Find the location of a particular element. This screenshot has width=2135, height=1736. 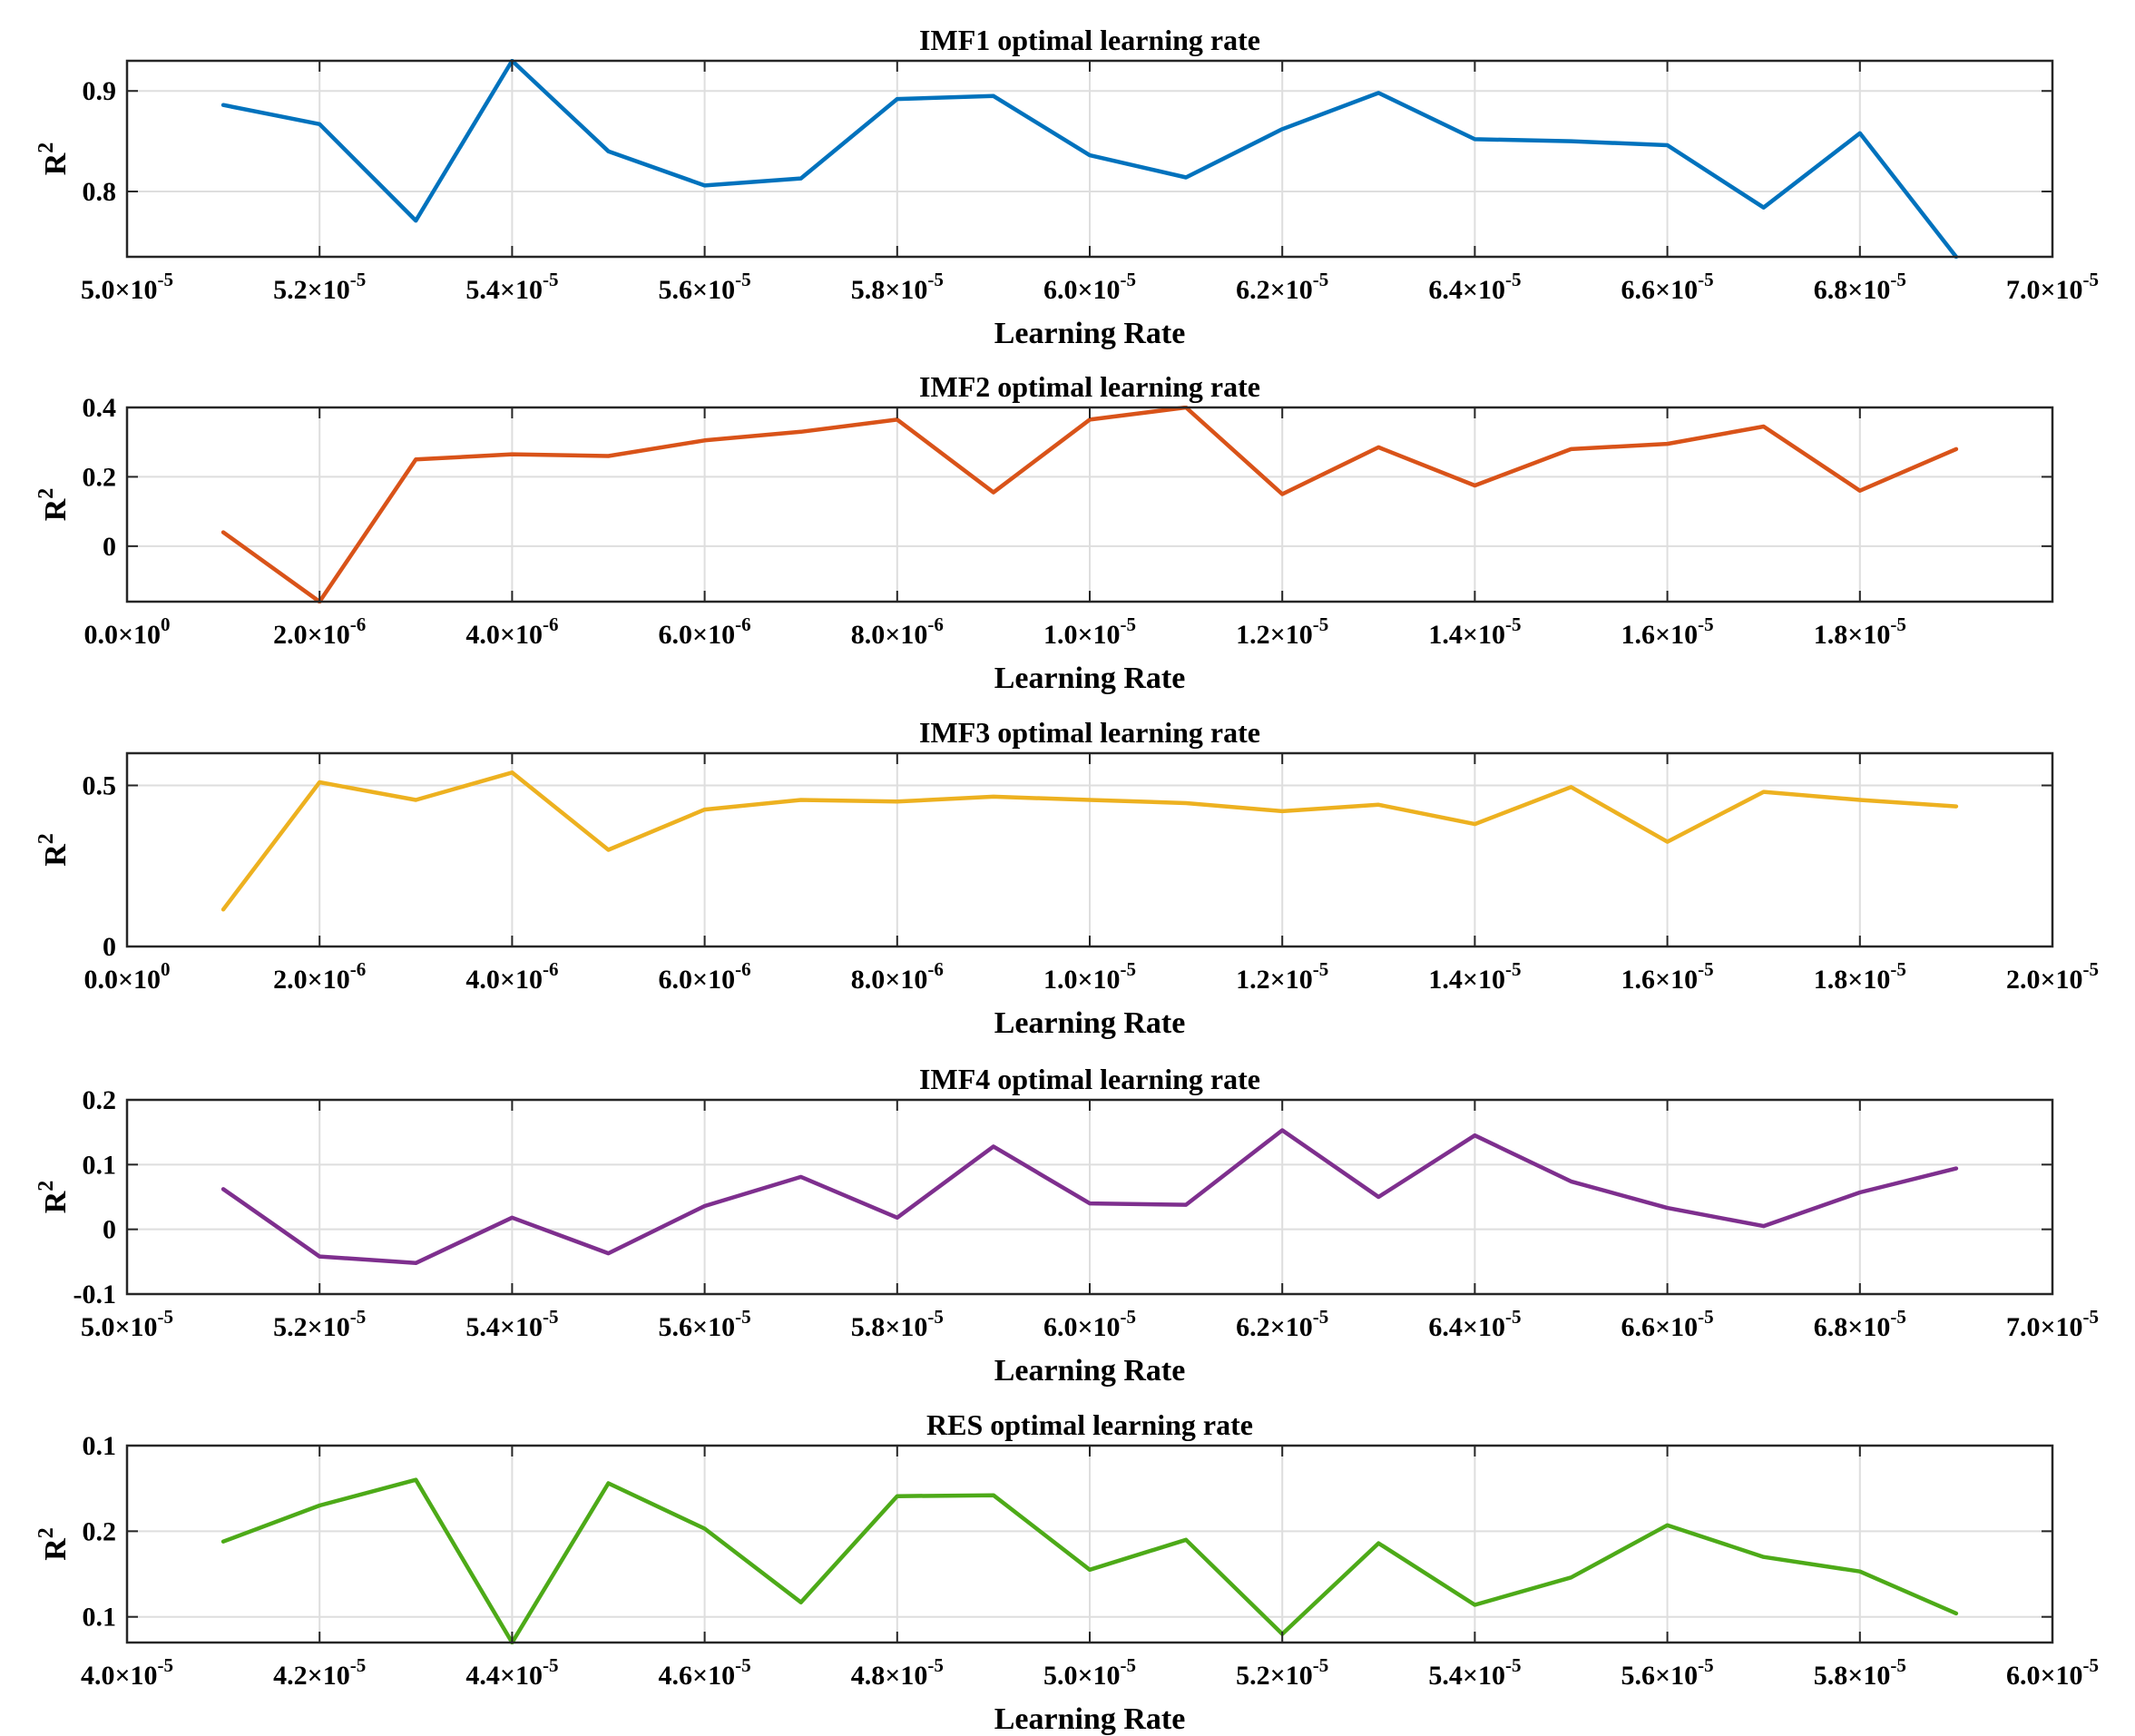

x-tick-label: 6.6×10⁻⁵ is located at coordinates (1667, 287).